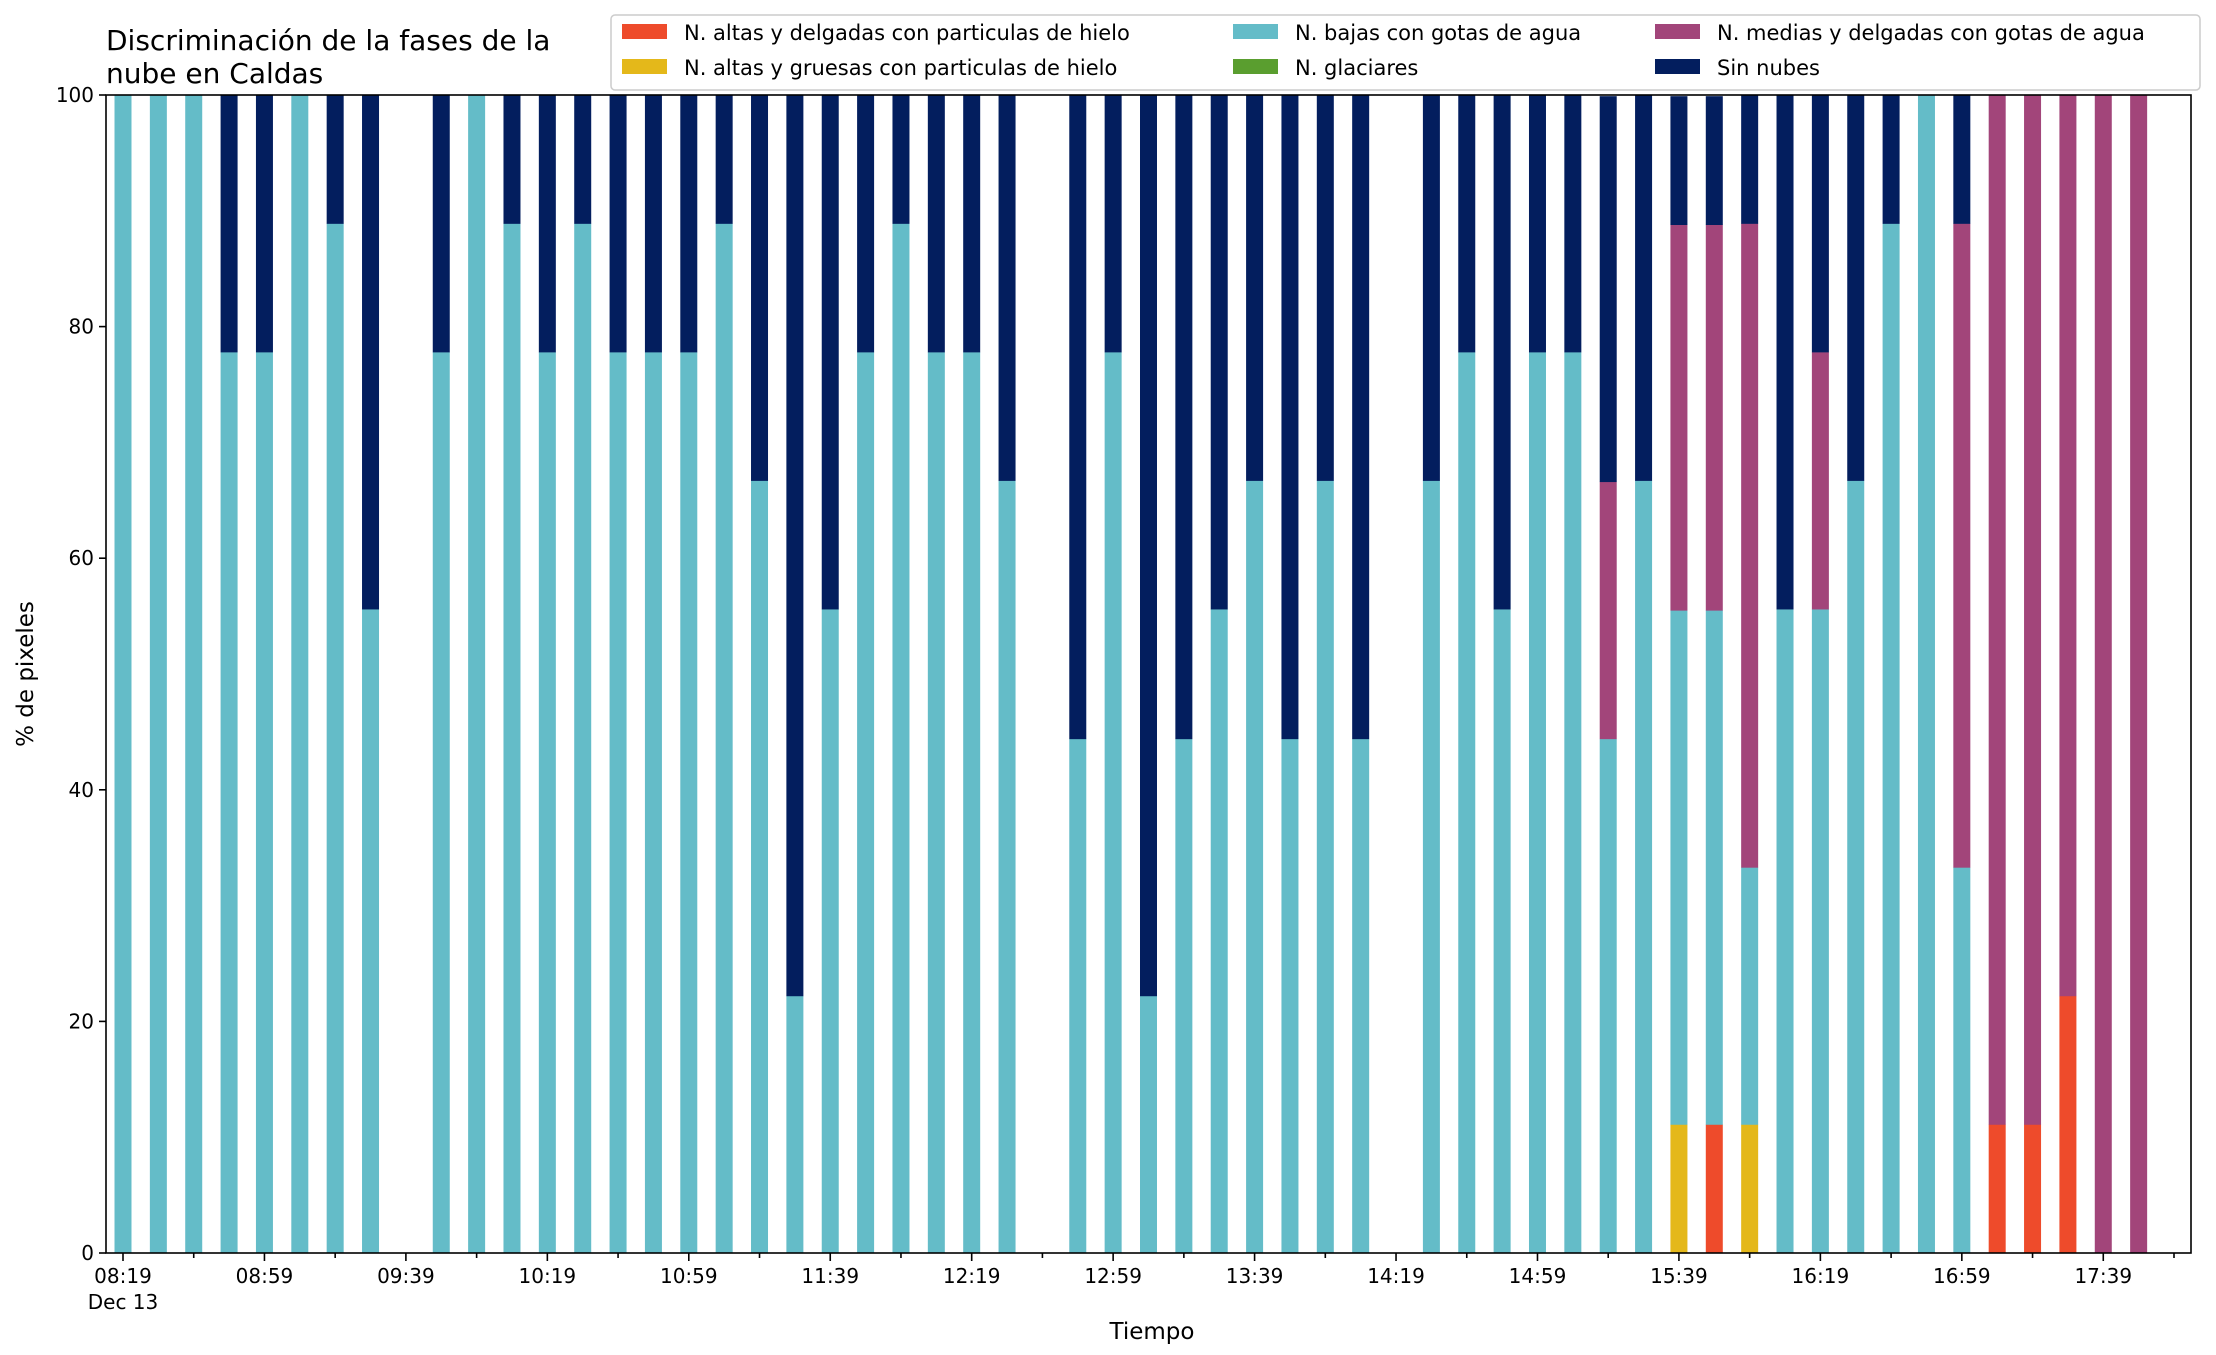 This screenshot has width=2216, height=1355. What do you see at coordinates (1931, 33) in the screenshot?
I see `legend-label: N. medias y delgadas con gotas de agua` at bounding box center [1931, 33].